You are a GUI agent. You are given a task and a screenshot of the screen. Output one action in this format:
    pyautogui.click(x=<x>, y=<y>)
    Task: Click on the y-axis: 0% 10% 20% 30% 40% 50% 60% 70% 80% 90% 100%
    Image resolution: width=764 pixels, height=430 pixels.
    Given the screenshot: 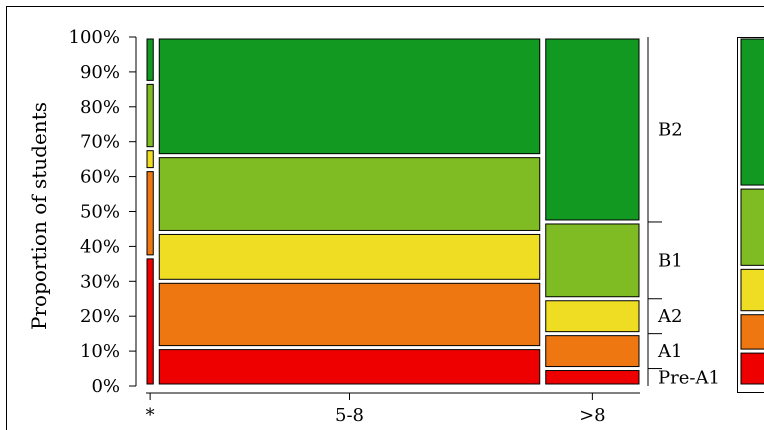 What is the action you would take?
    pyautogui.click(x=103, y=212)
    